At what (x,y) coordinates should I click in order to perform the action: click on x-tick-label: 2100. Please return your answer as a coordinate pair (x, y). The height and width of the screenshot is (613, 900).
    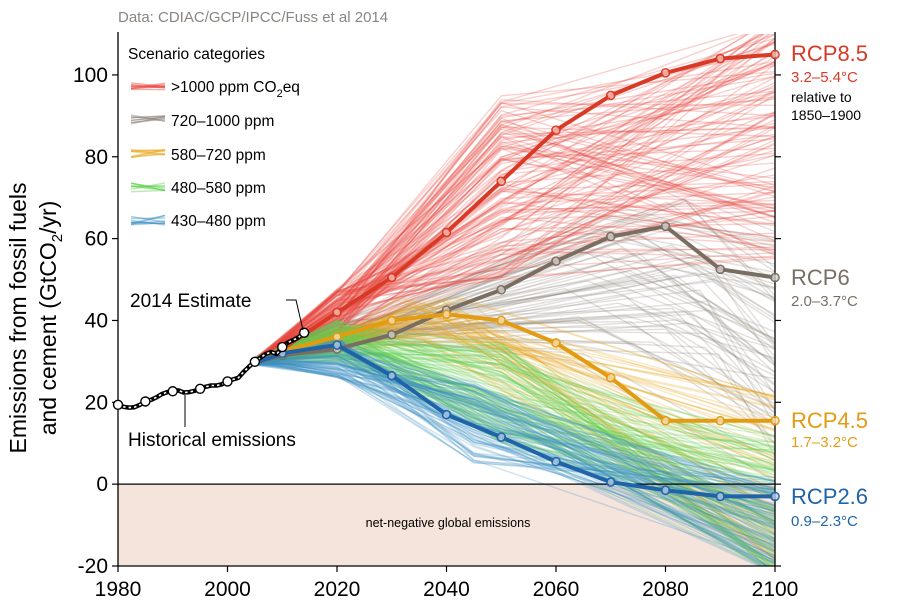
    Looking at the image, I should click on (775, 589).